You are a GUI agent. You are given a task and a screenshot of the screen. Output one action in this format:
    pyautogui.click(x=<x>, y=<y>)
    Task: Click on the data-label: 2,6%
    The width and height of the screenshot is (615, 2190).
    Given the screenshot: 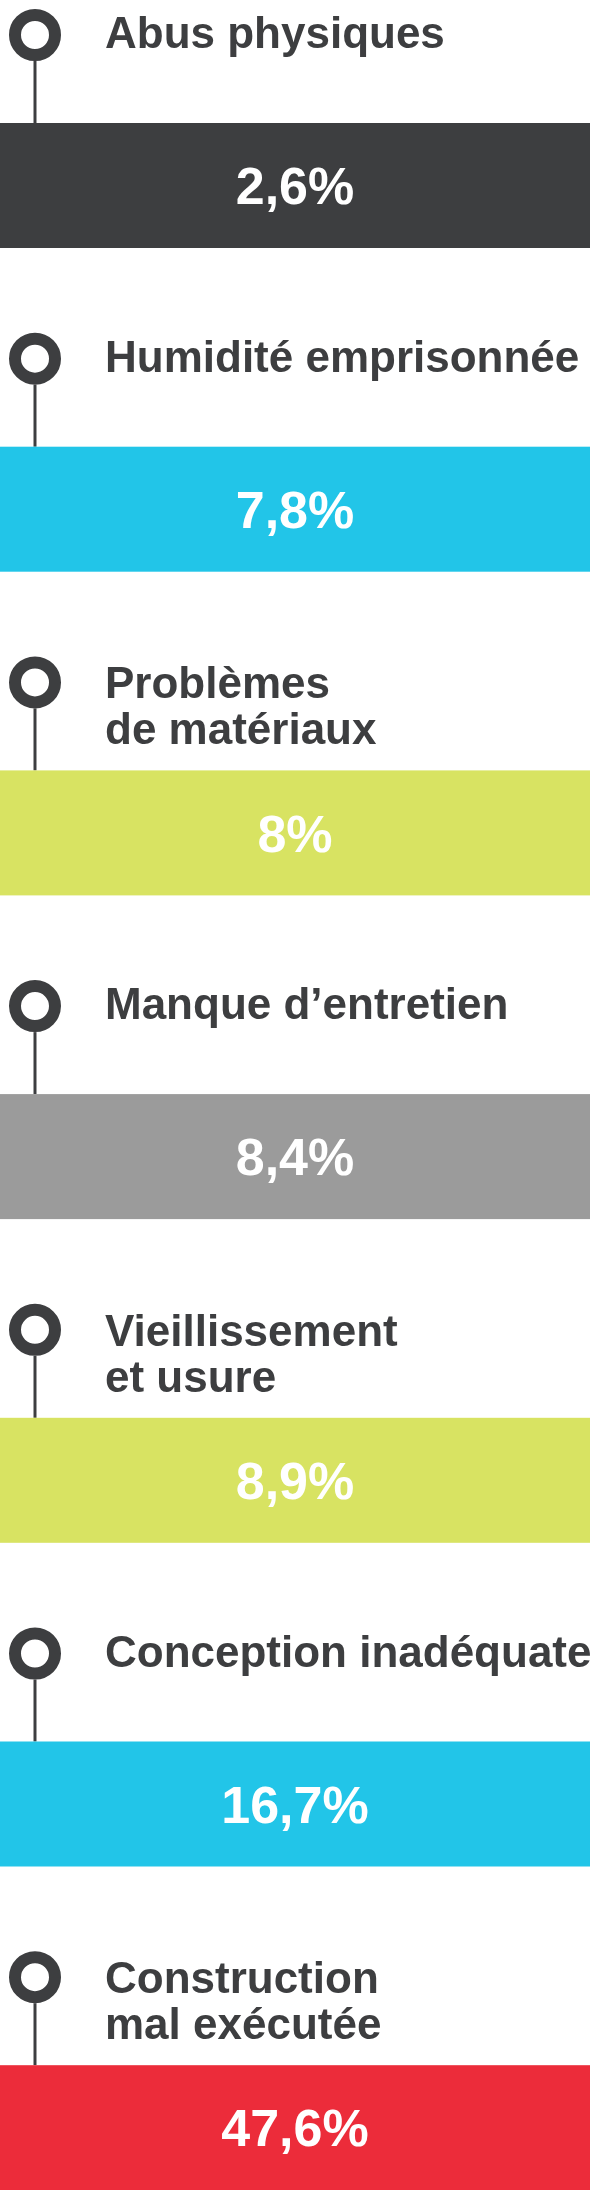 What is the action you would take?
    pyautogui.click(x=295, y=186)
    